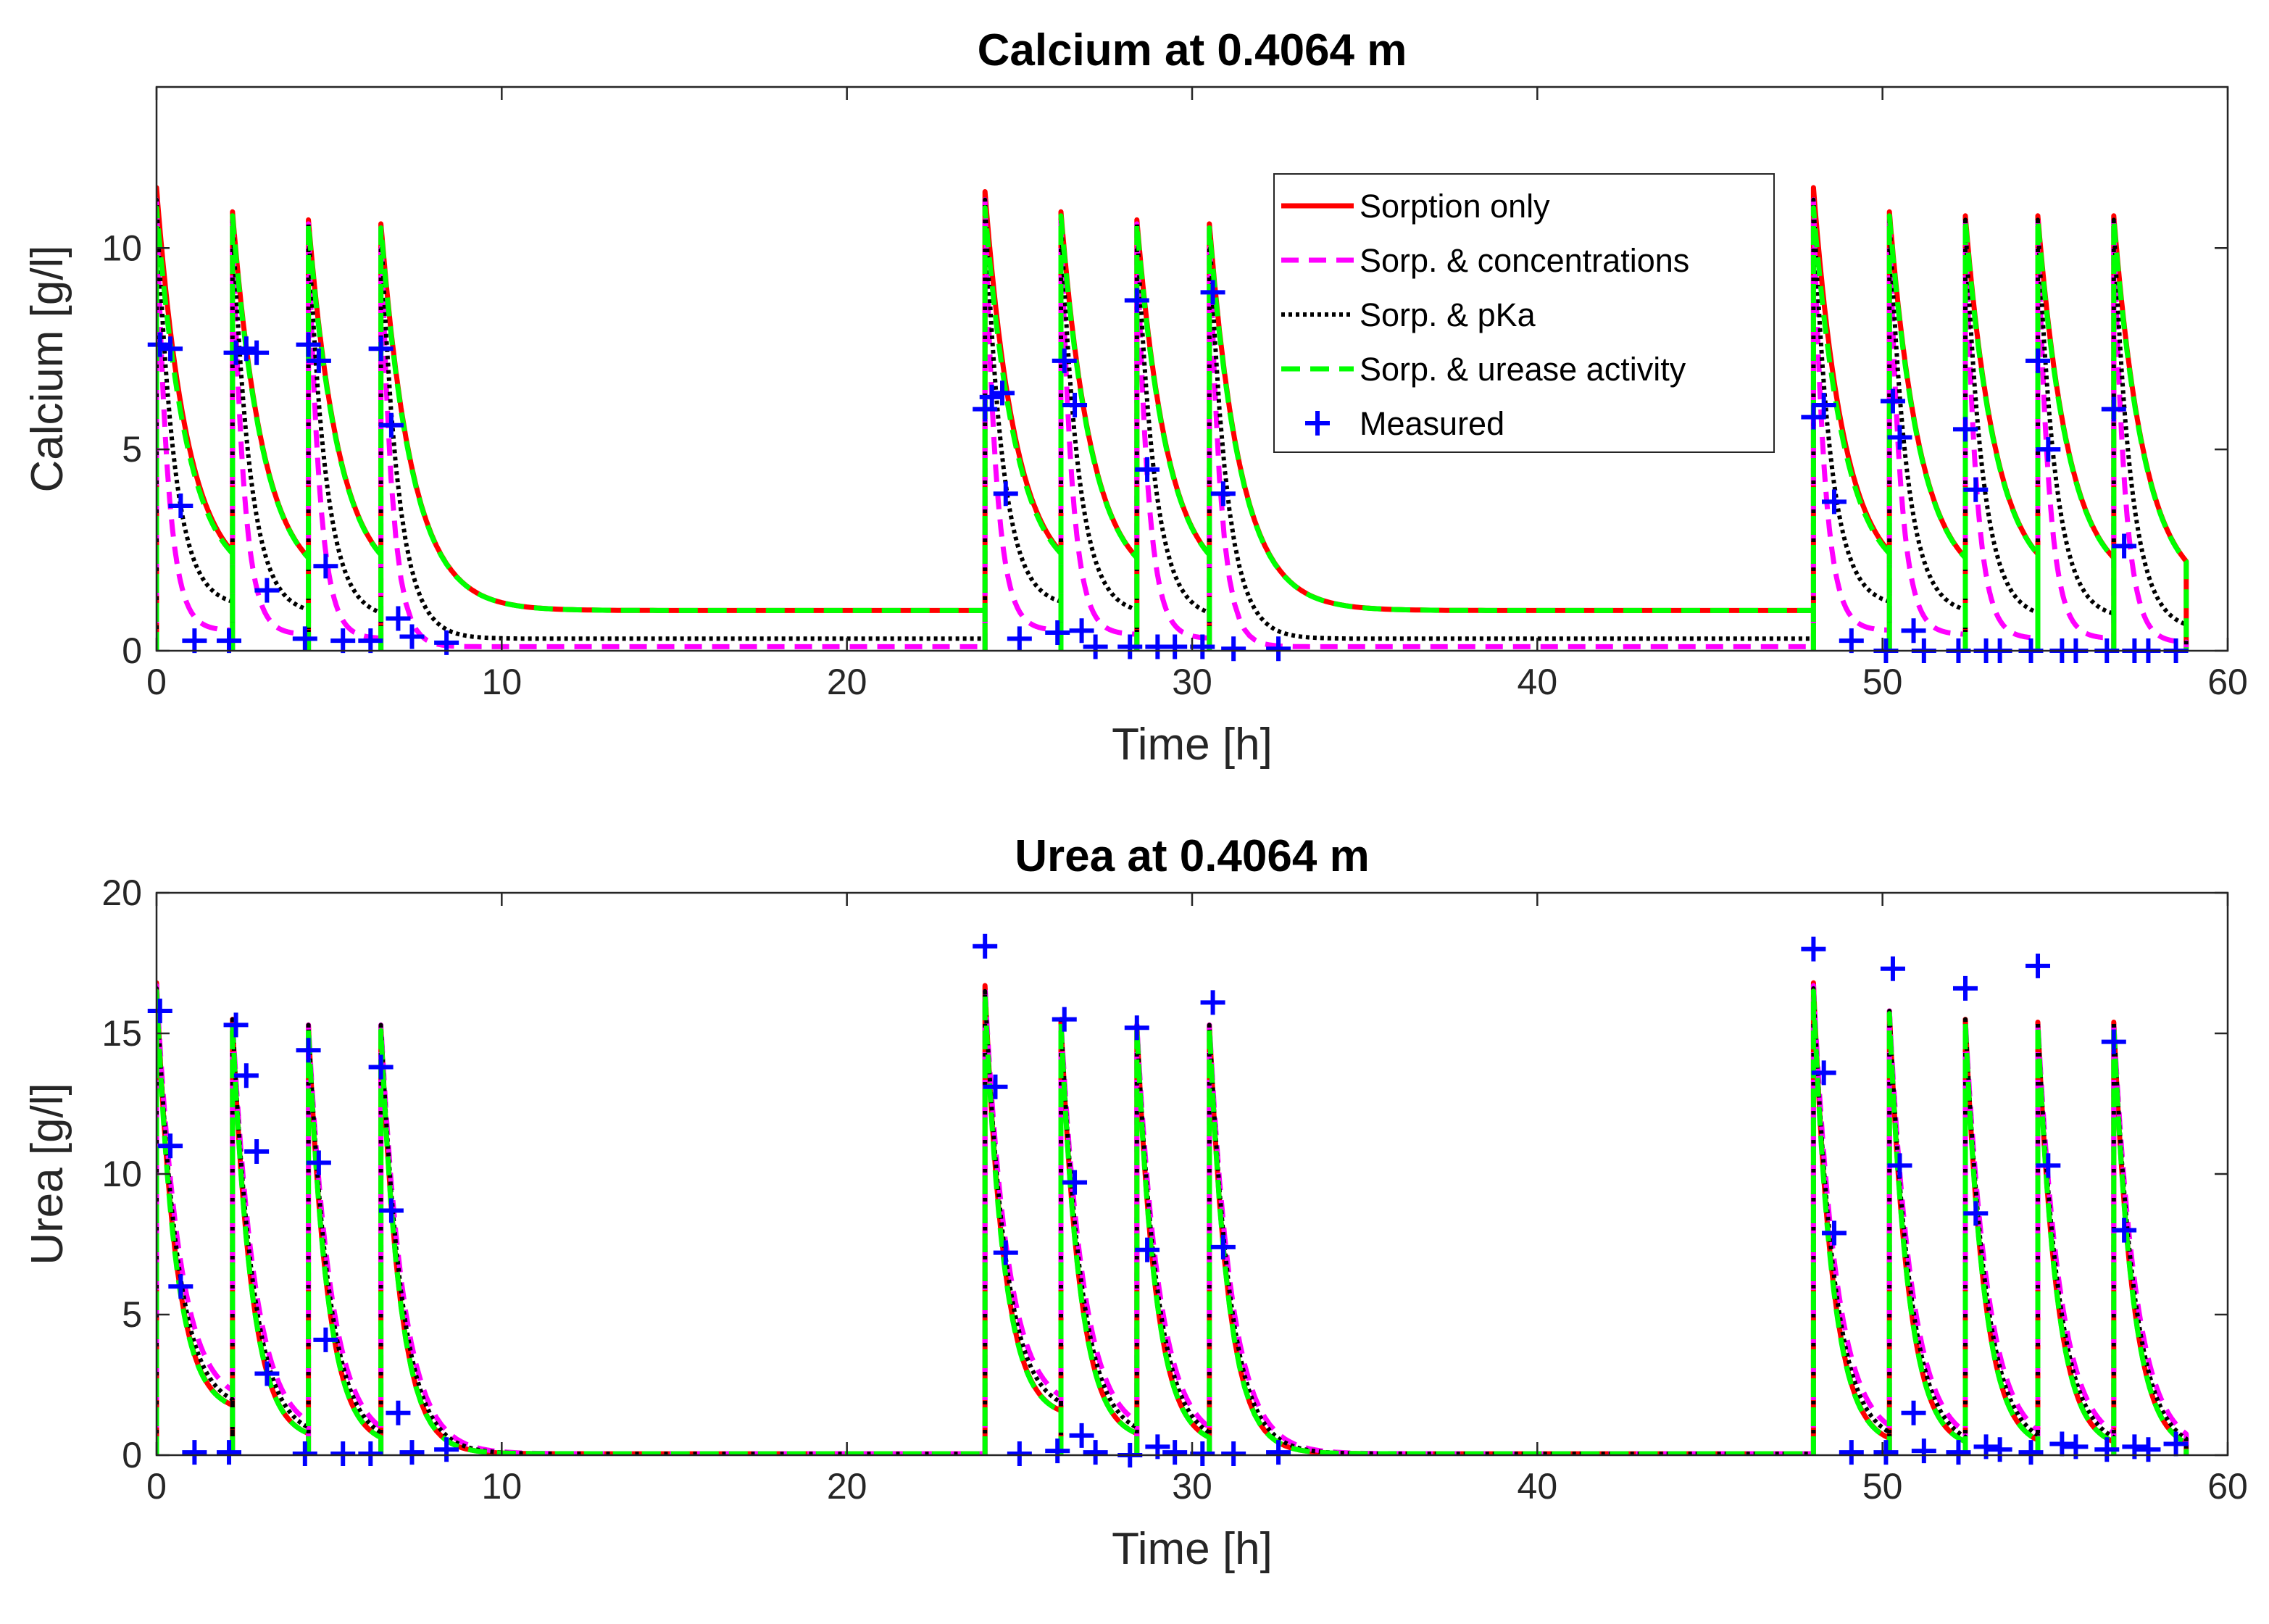  I want to click on legend-box, so click(1524, 313).